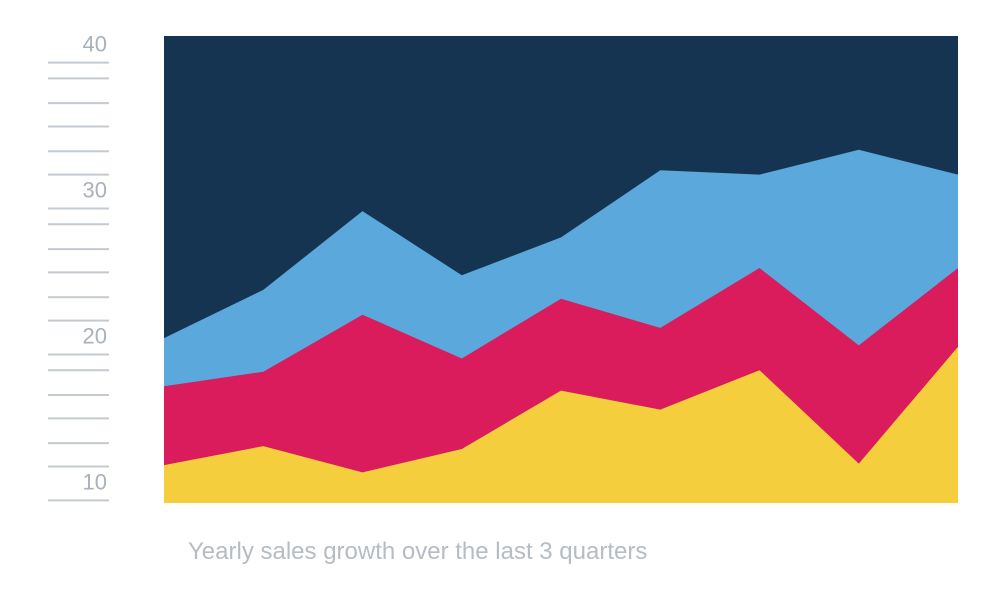  What do you see at coordinates (95, 190) in the screenshot?
I see `y-tick-label: 30` at bounding box center [95, 190].